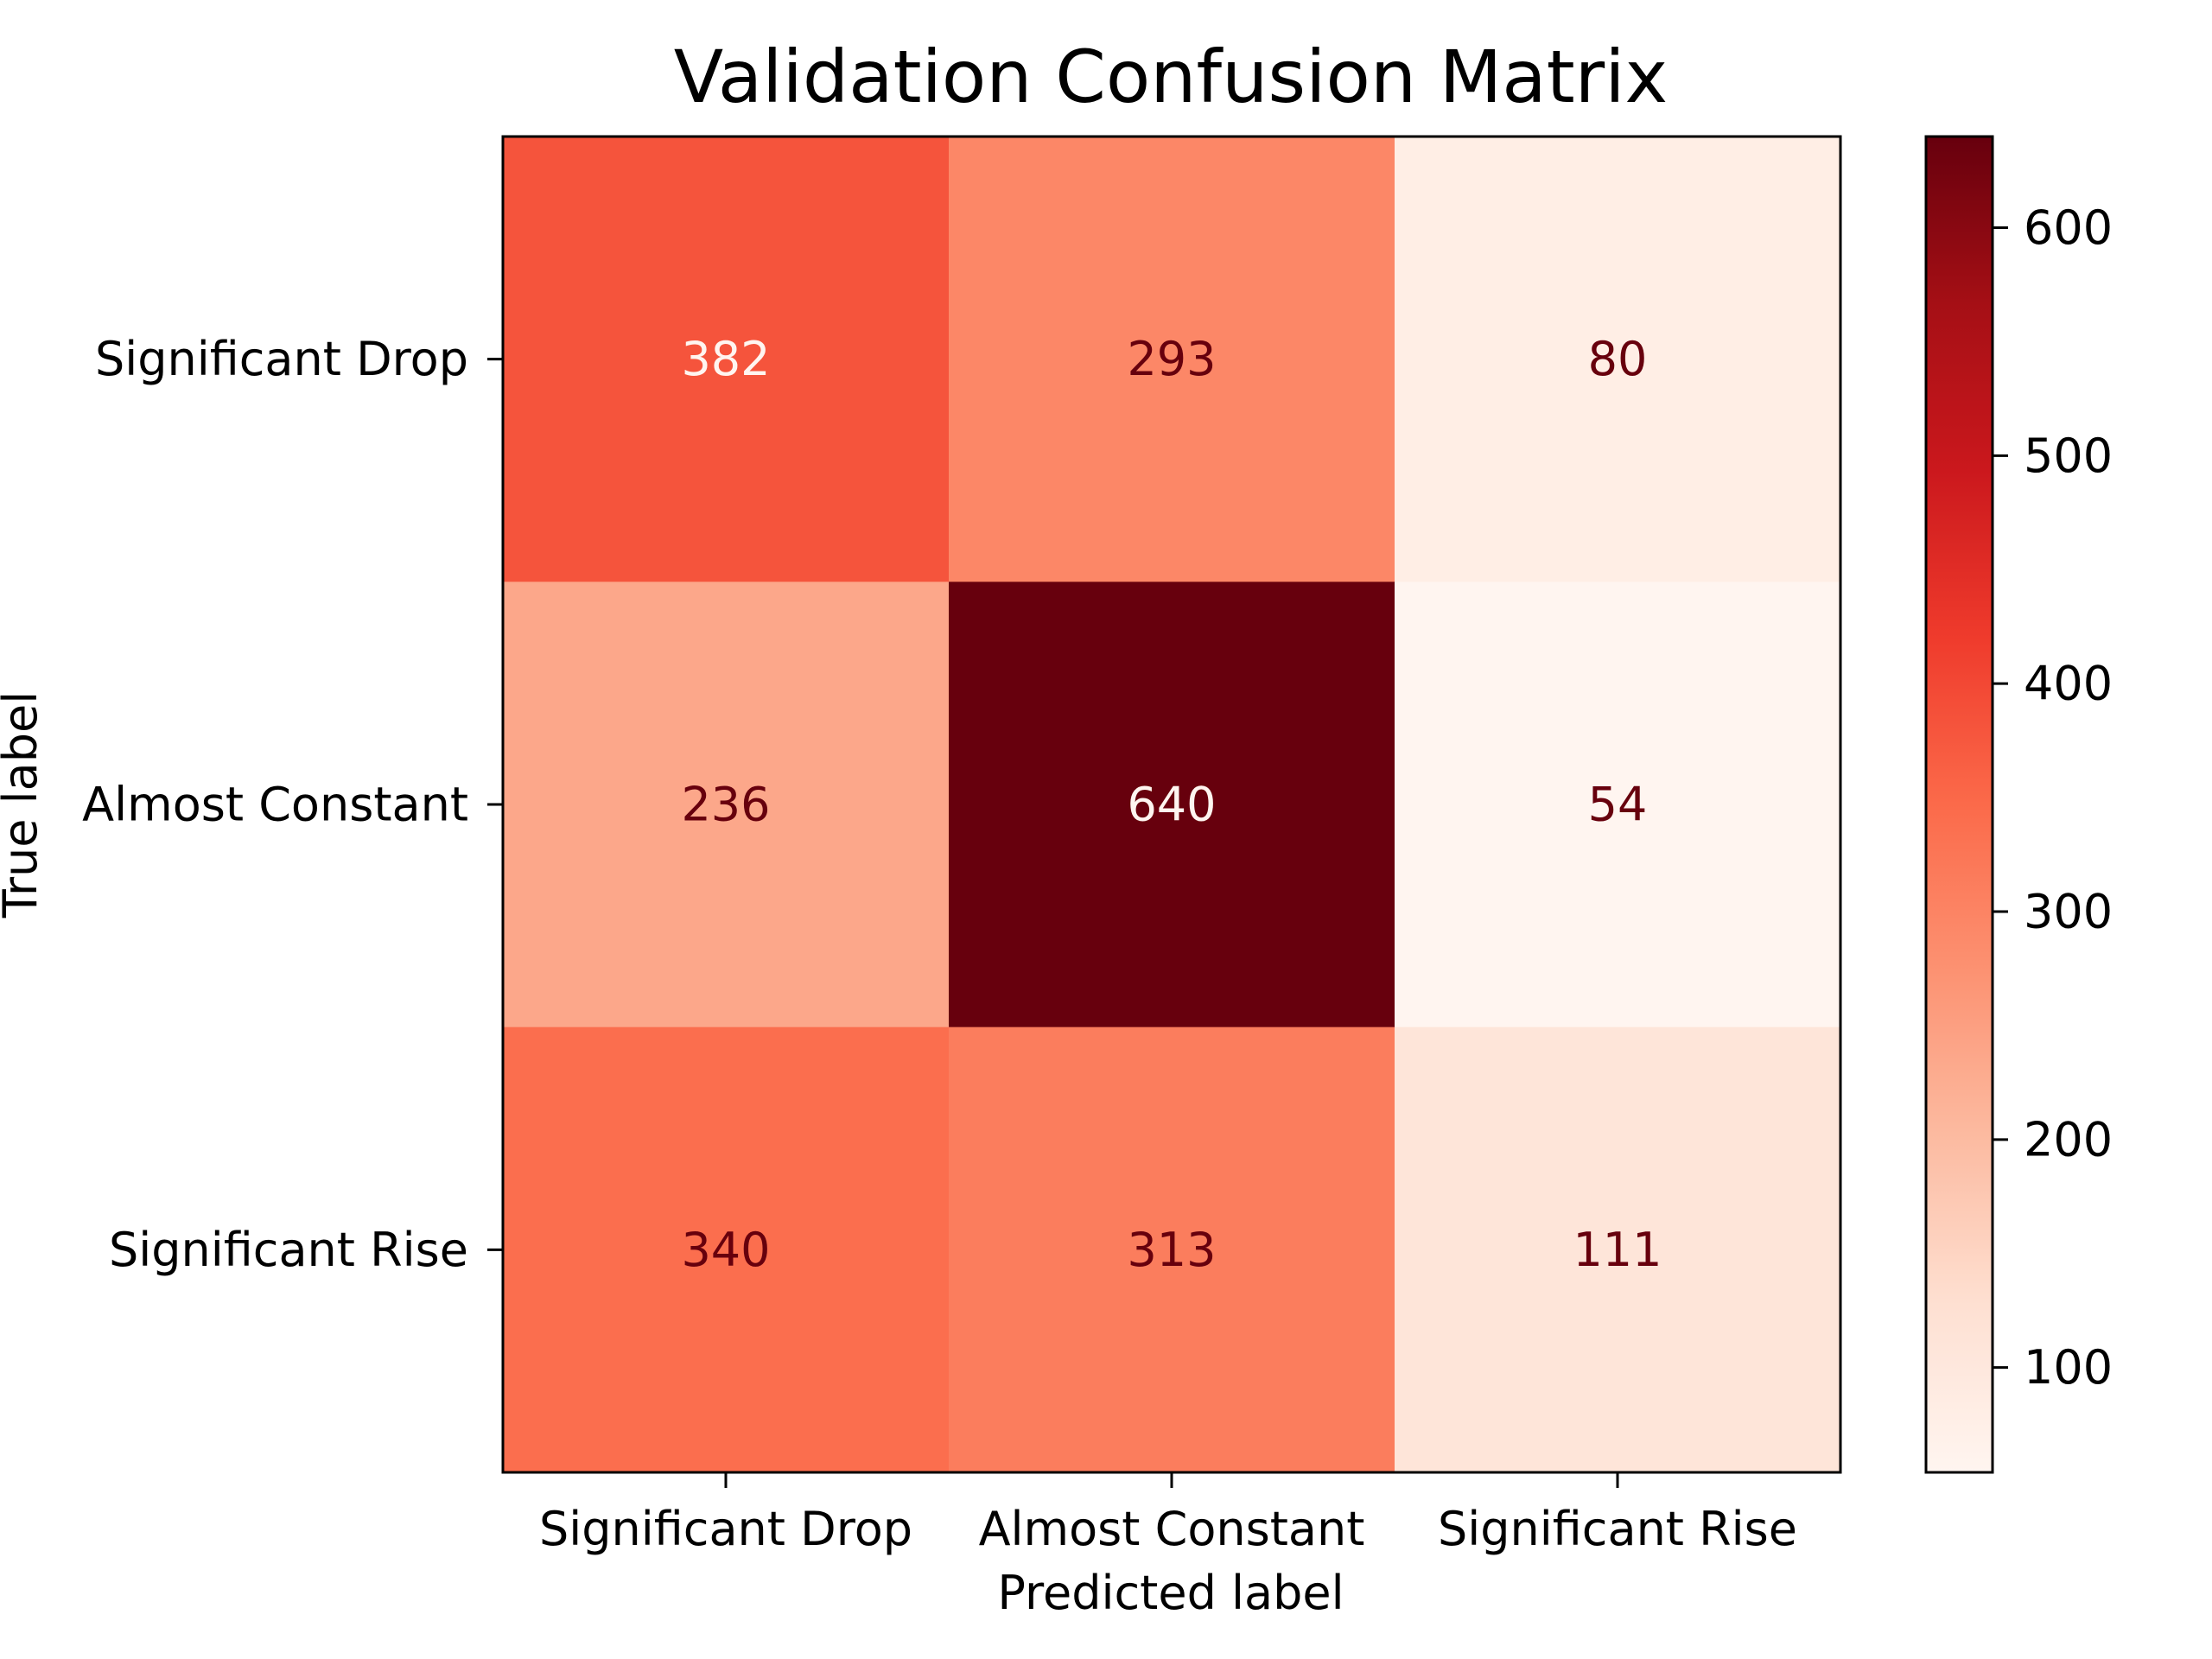 Image resolution: width=2212 pixels, height=1659 pixels. I want to click on cell-value-label: 80, so click(1618, 359).